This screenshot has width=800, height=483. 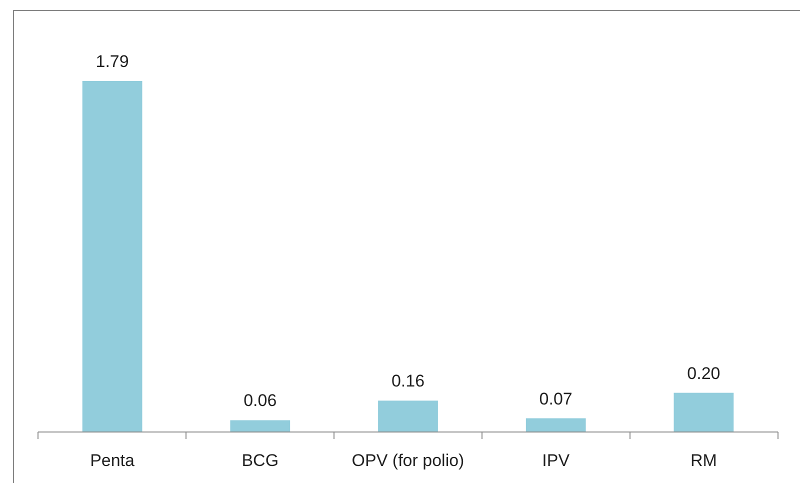 What do you see at coordinates (703, 373) in the screenshot?
I see `data-label: 0.20` at bounding box center [703, 373].